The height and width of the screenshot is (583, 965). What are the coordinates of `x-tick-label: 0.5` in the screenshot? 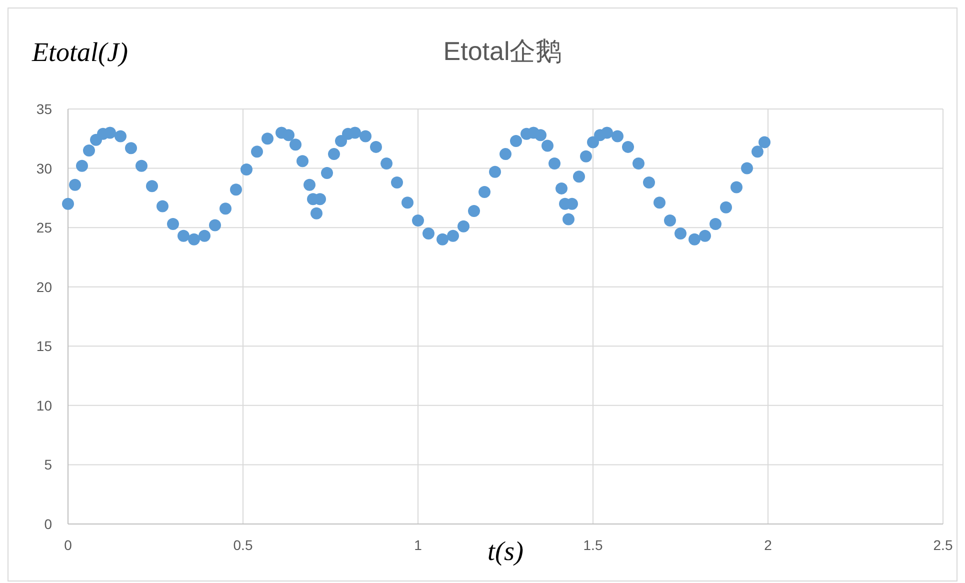 It's located at (243, 545).